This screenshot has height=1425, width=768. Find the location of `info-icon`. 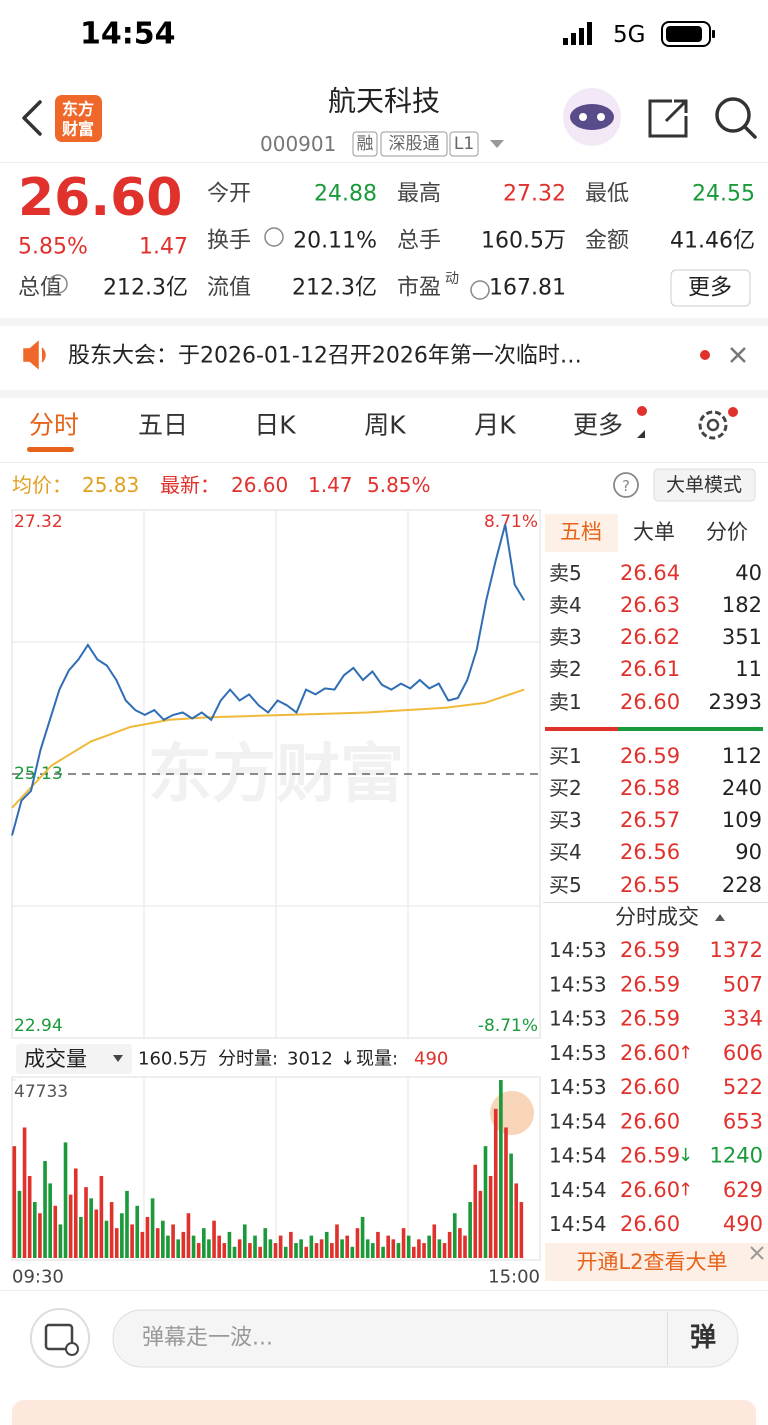

info-icon is located at coordinates (274, 237).